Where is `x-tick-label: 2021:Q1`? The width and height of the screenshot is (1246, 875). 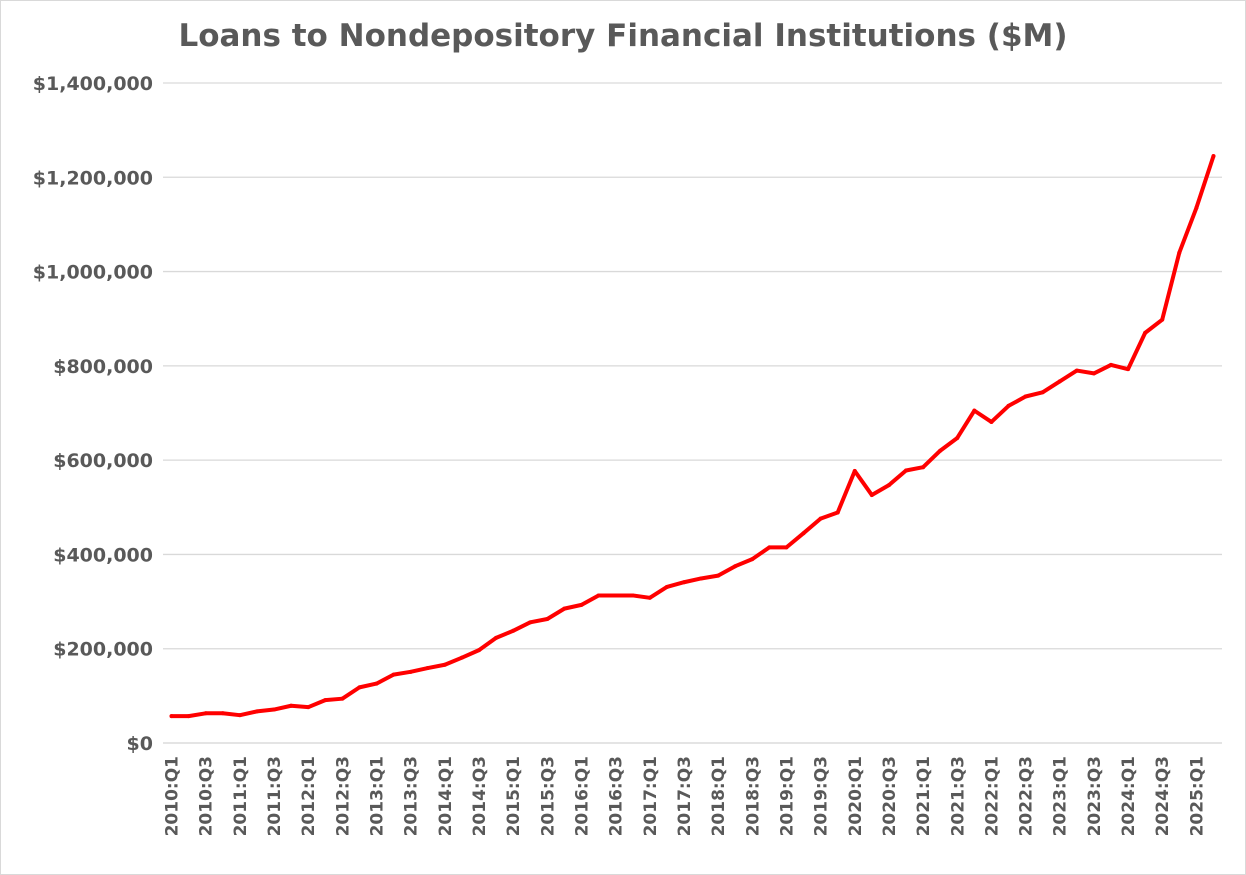
x-tick-label: 2021:Q1 is located at coordinates (924, 796).